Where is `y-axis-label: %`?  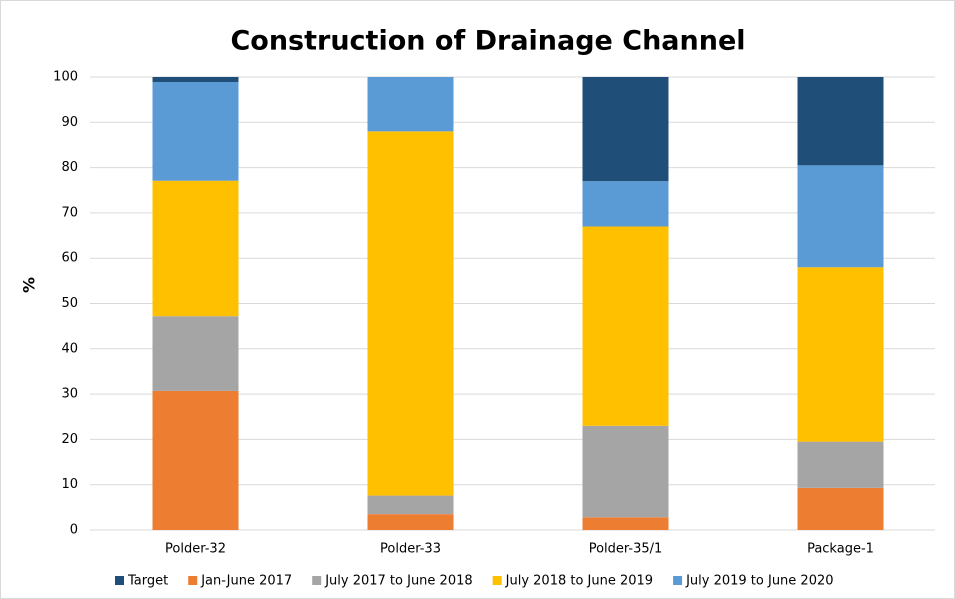 y-axis-label: % is located at coordinates (29, 285).